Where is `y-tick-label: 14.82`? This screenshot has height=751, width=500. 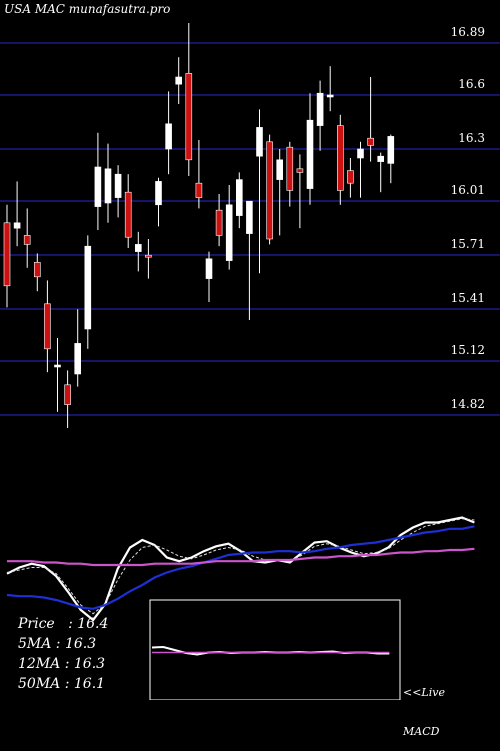 y-tick-label: 14.82 is located at coordinates (468, 404).